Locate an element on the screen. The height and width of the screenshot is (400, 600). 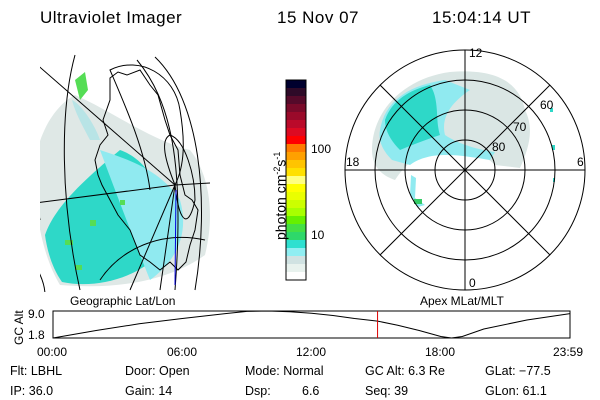
gc-alt-info: GC Alt: 6.3 Re is located at coordinates (405, 371).